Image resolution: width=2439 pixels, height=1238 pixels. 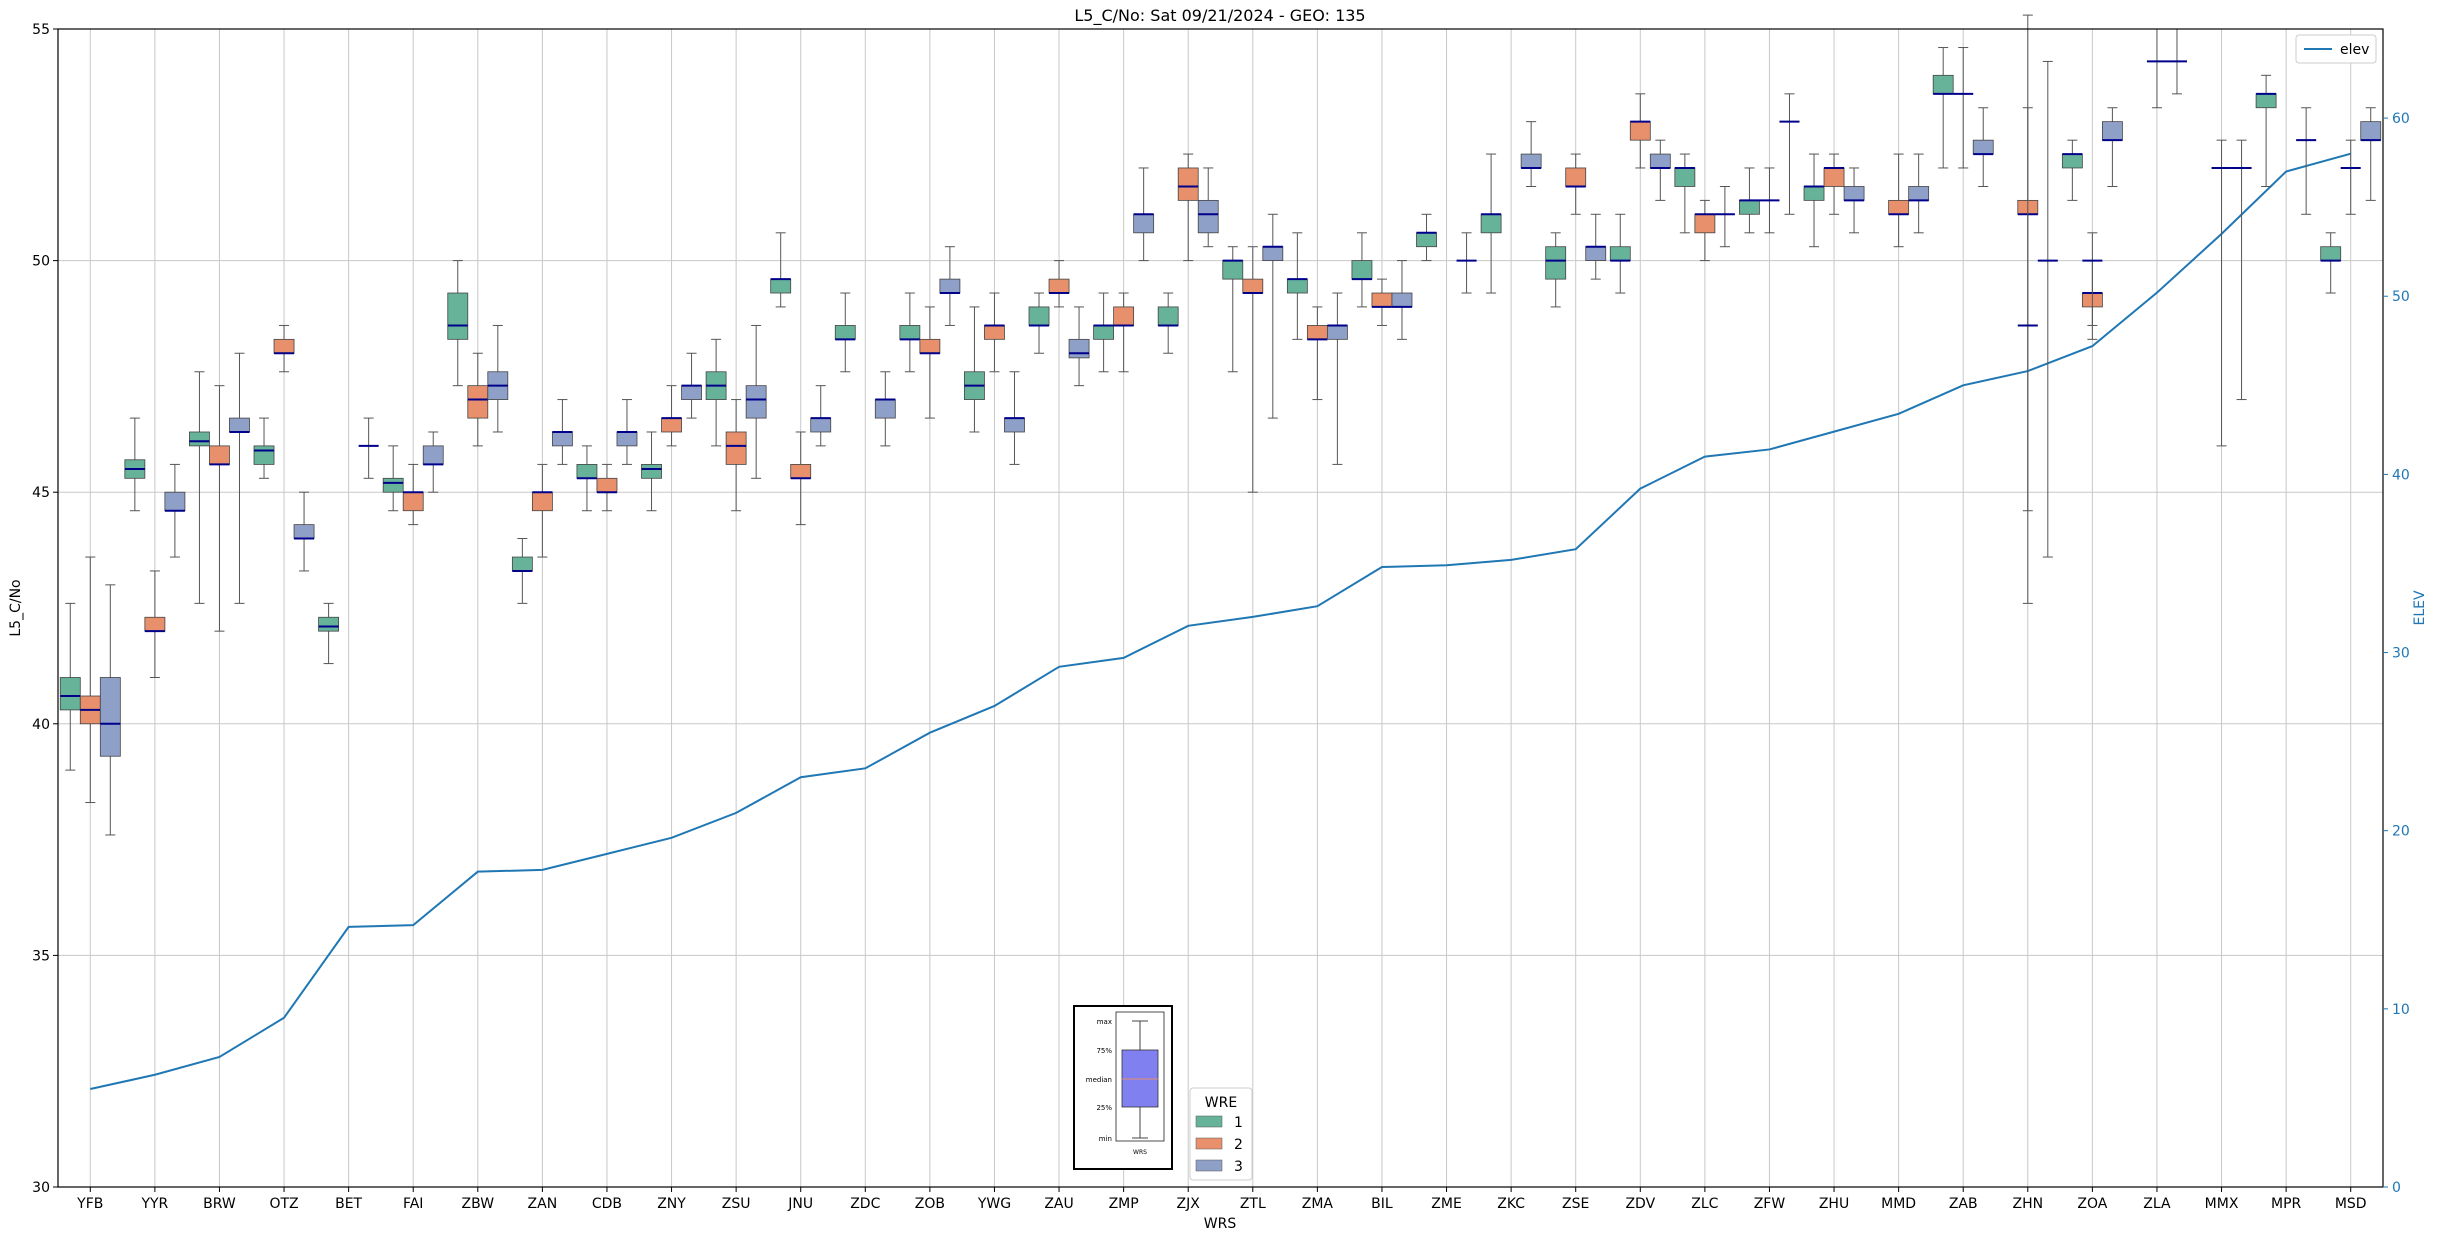 I want to click on x-tick-label: FAI, so click(x=413, y=1204).